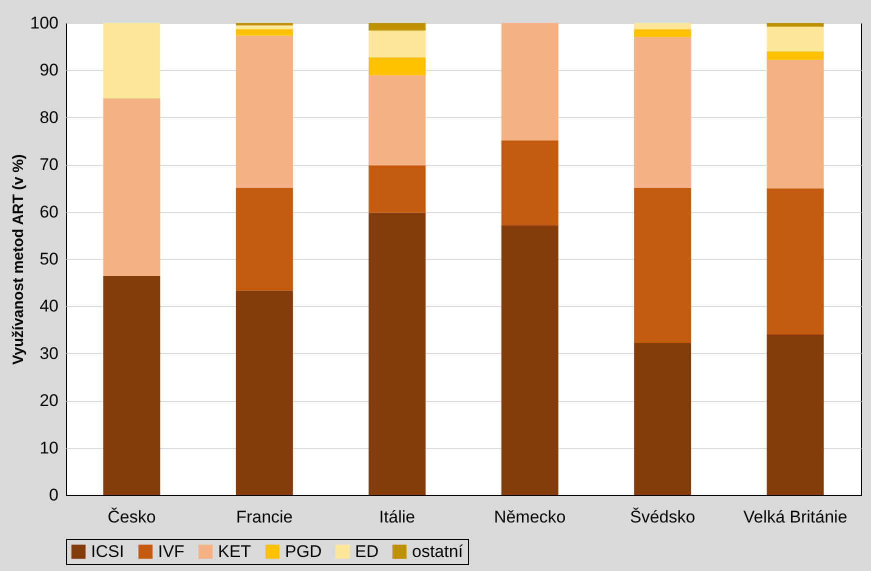  Describe the element at coordinates (367, 551) in the screenshot. I see `legend-label: ED` at that location.